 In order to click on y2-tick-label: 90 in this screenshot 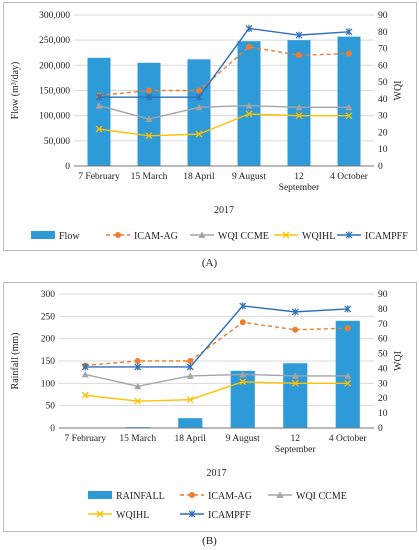, I will do `click(383, 295)`.